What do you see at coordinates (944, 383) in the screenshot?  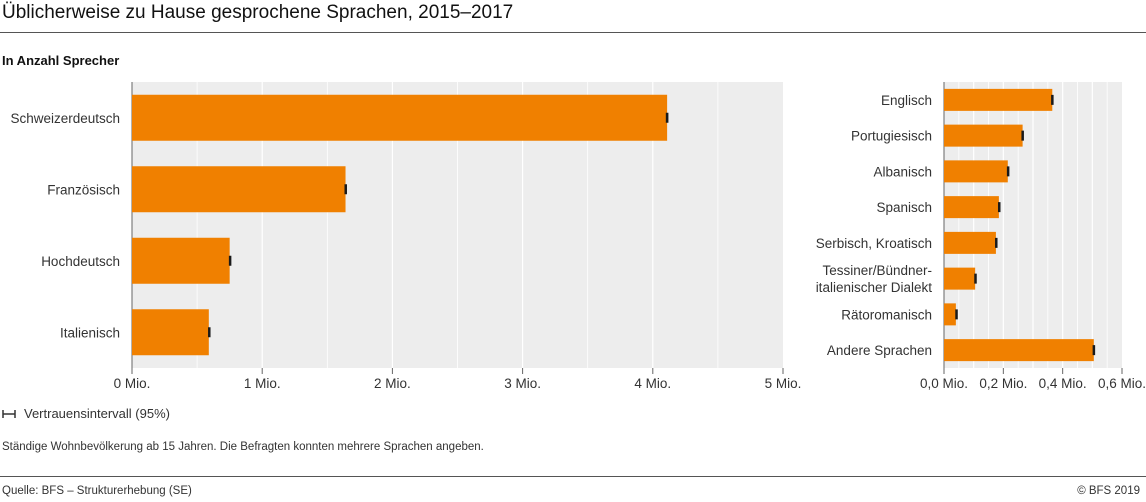 I see `x-tick-label: 0,0 Mio.` at bounding box center [944, 383].